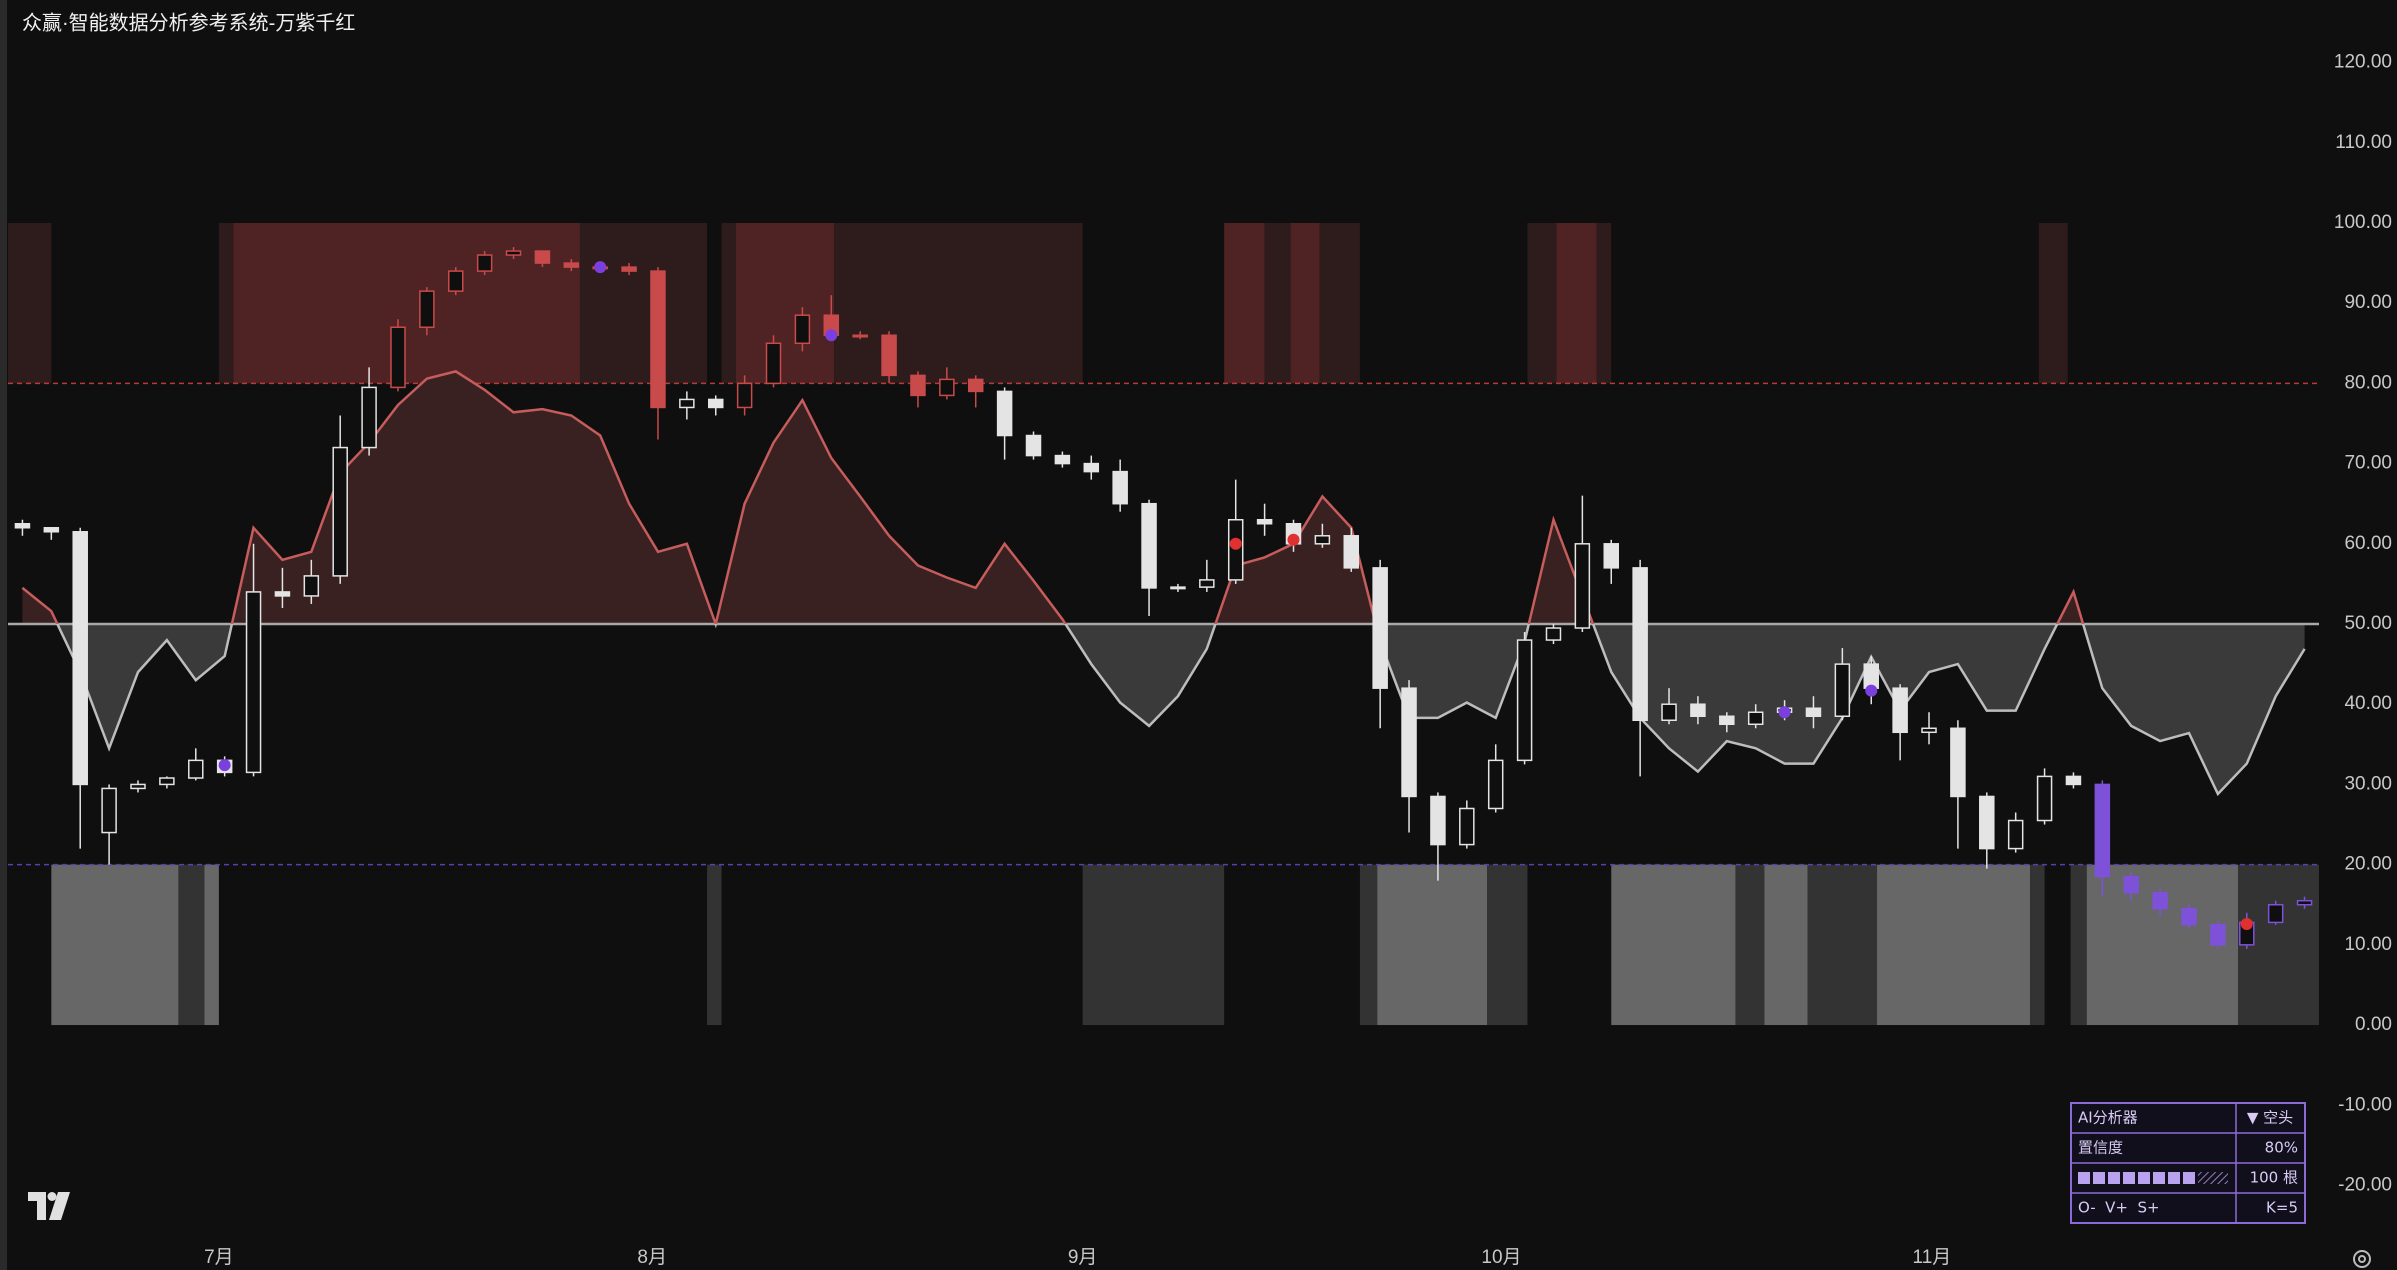 Image resolution: width=2397 pixels, height=1270 pixels. I want to click on logo-part, so click(52, 1196).